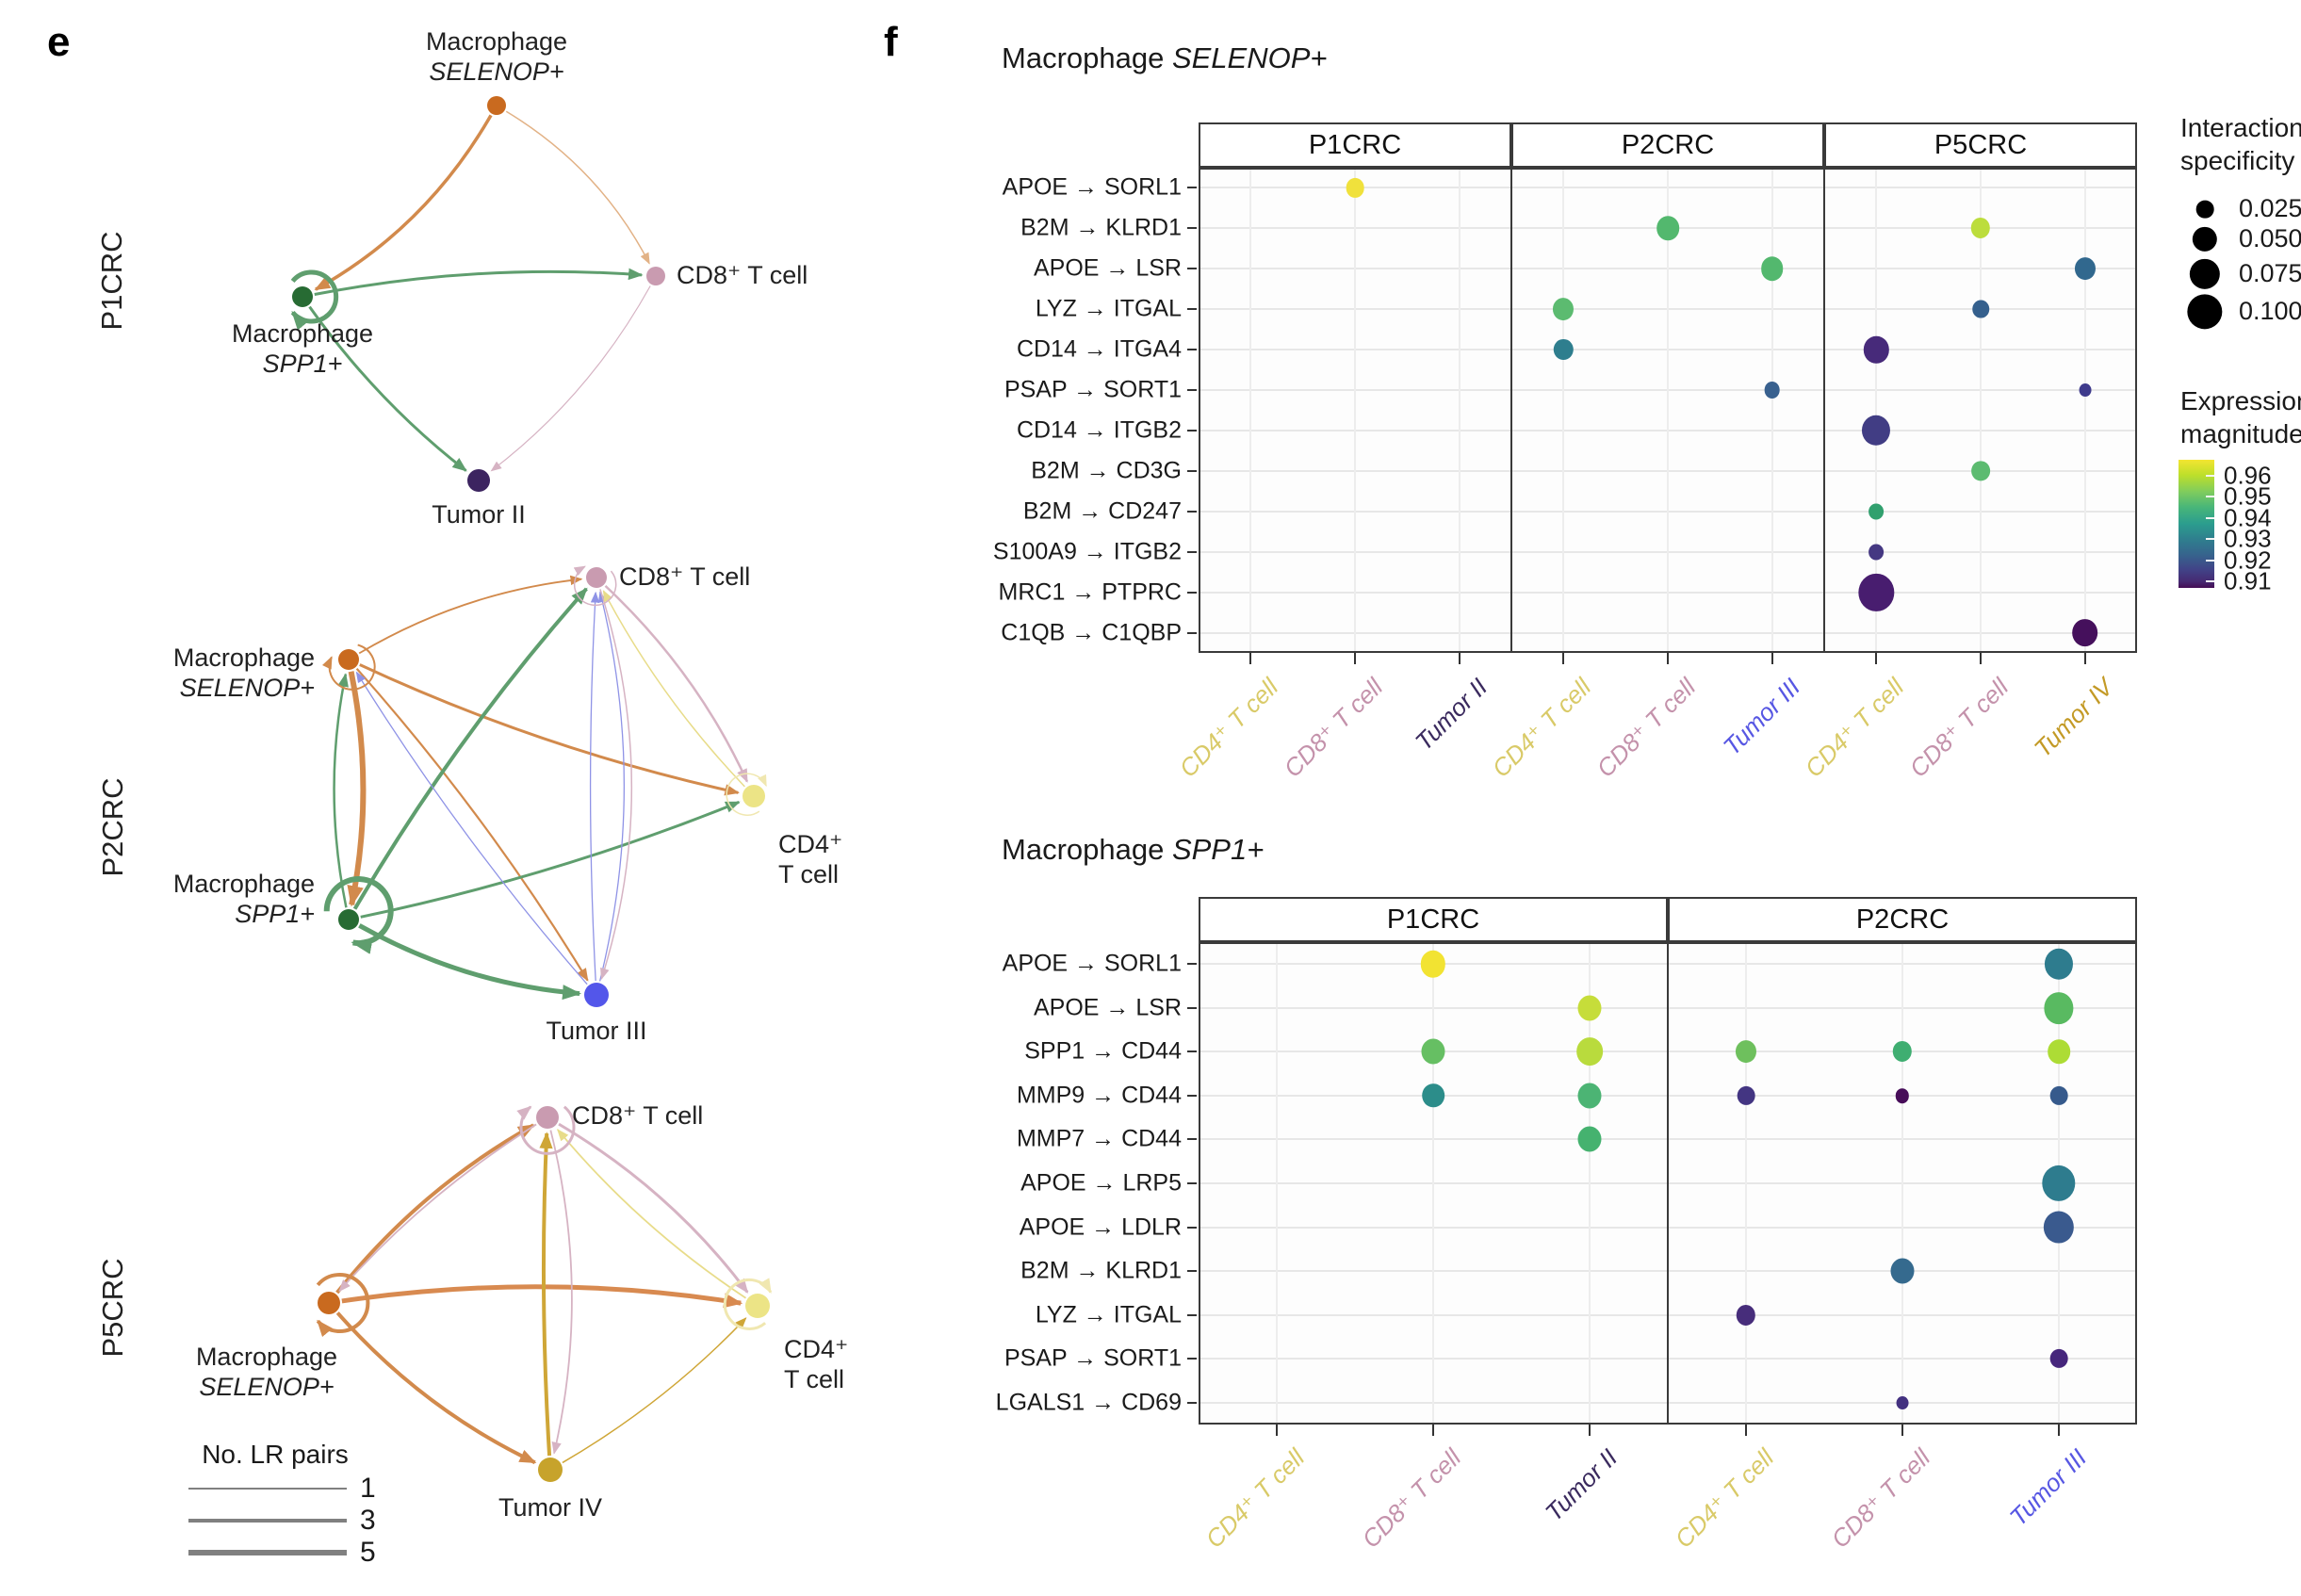  I want to click on node-label-line: T cell, so click(809, 874).